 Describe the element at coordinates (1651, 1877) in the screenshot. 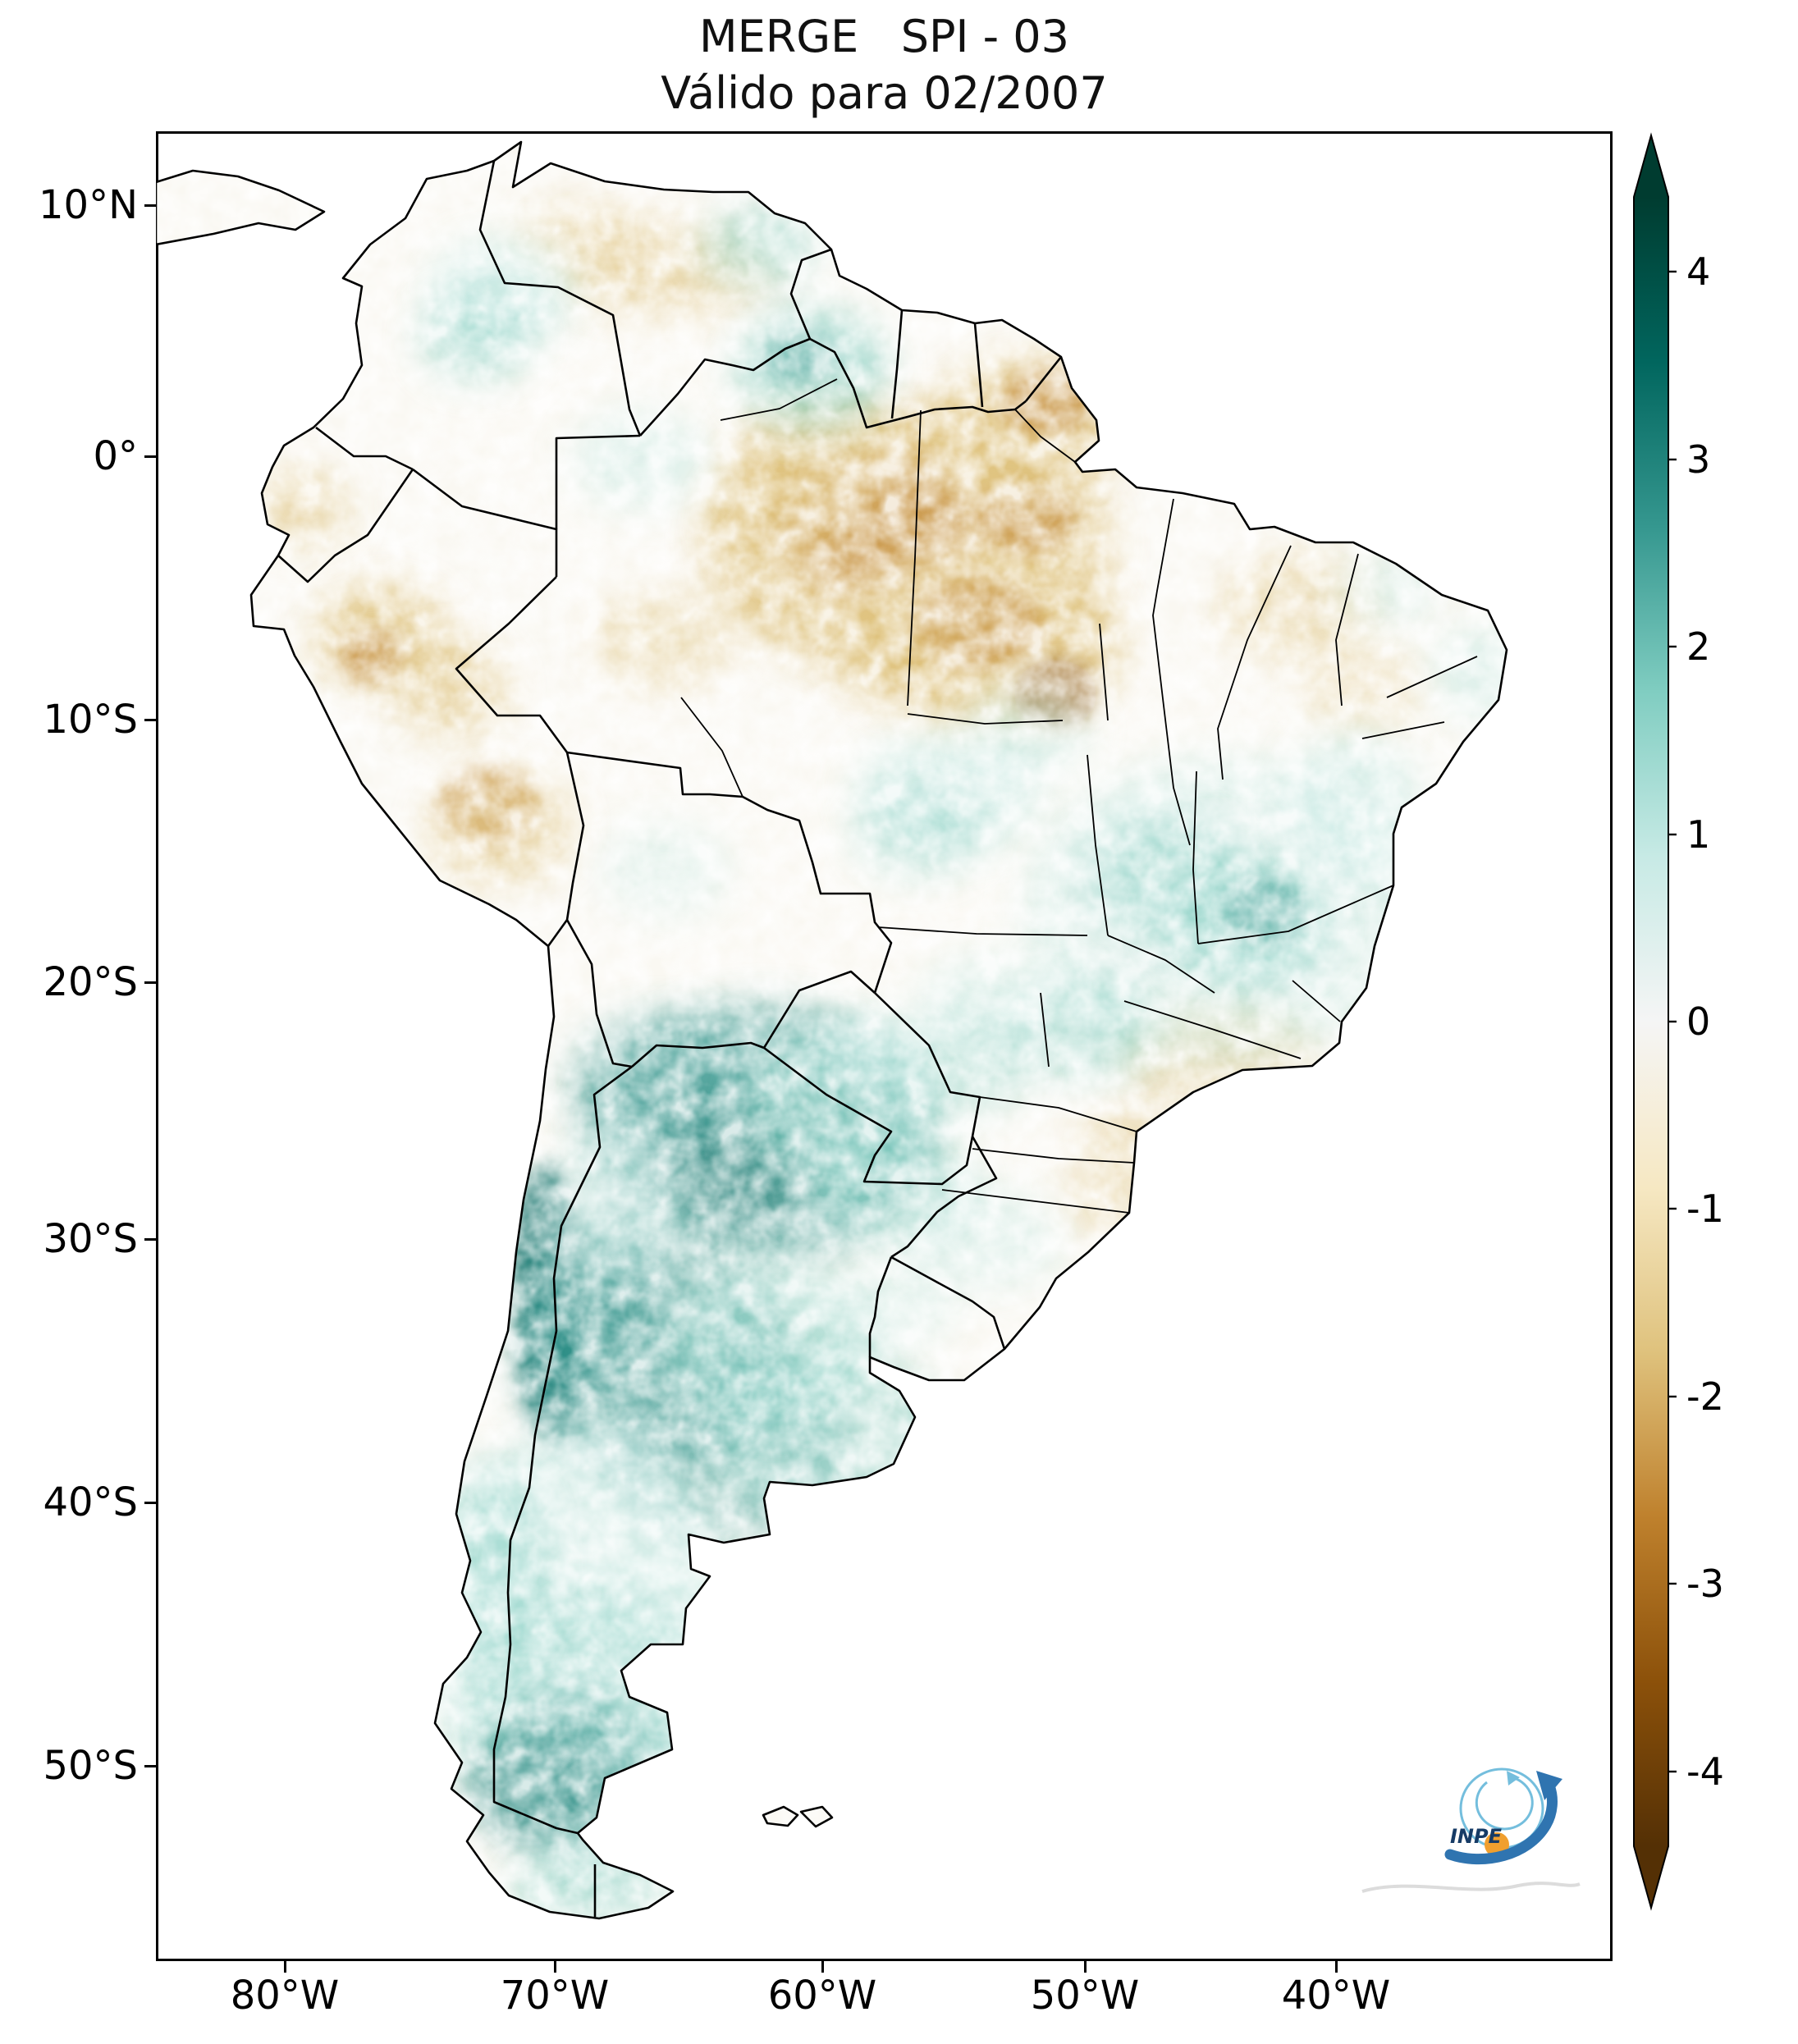

I see `colorbar-extend-bottom` at that location.